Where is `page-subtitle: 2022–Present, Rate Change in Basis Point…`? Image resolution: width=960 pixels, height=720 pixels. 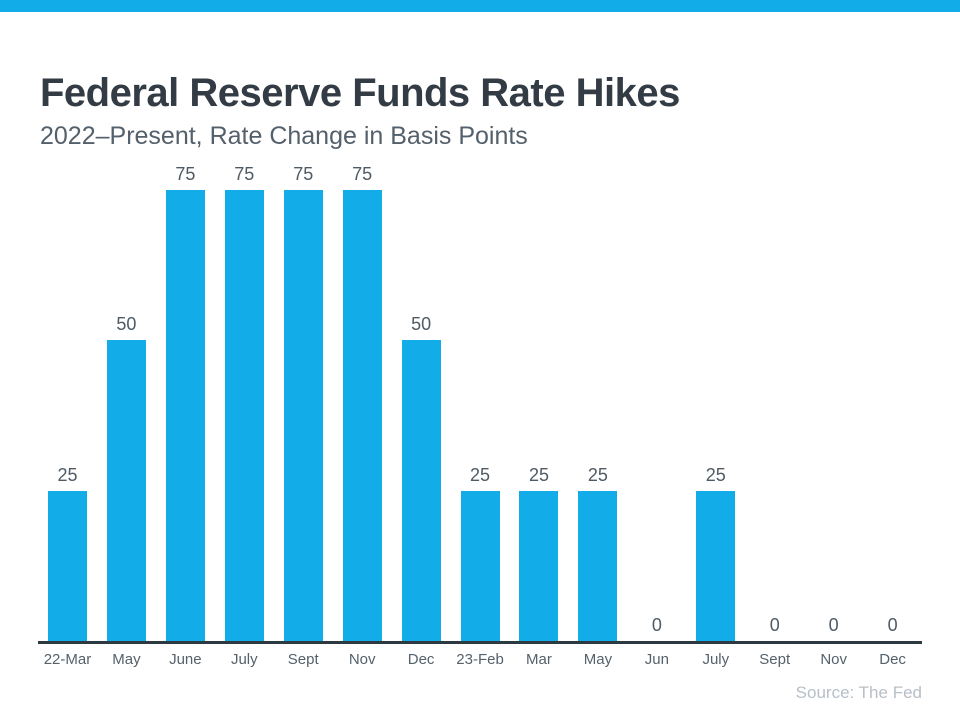
page-subtitle: 2022–Present, Rate Change in Basis Point… is located at coordinates (284, 135).